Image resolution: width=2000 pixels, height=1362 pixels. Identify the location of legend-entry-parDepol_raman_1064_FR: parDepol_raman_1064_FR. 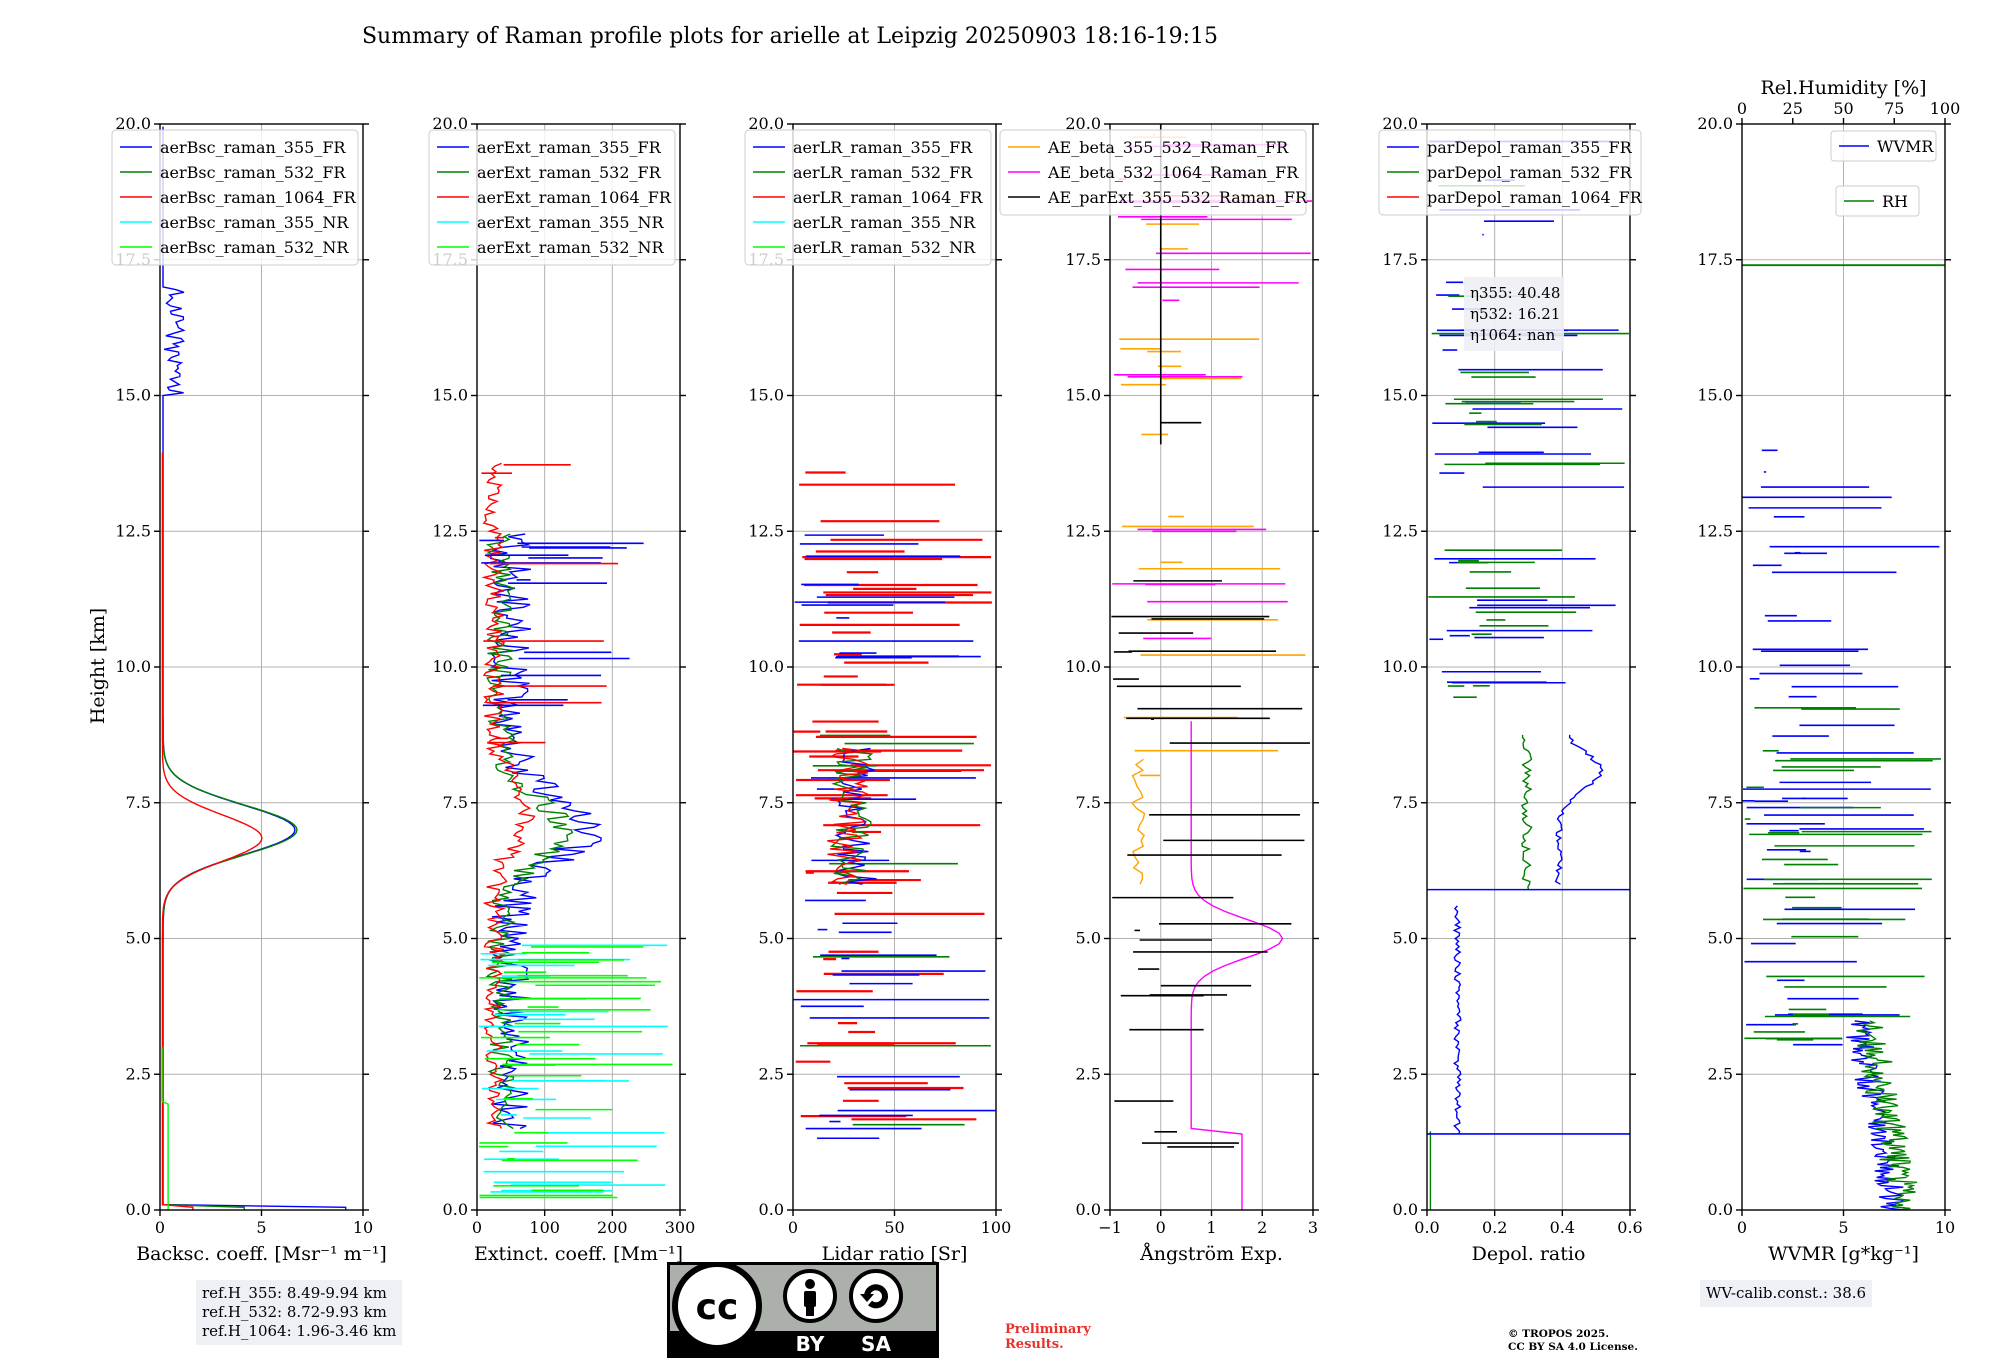
(1535, 197).